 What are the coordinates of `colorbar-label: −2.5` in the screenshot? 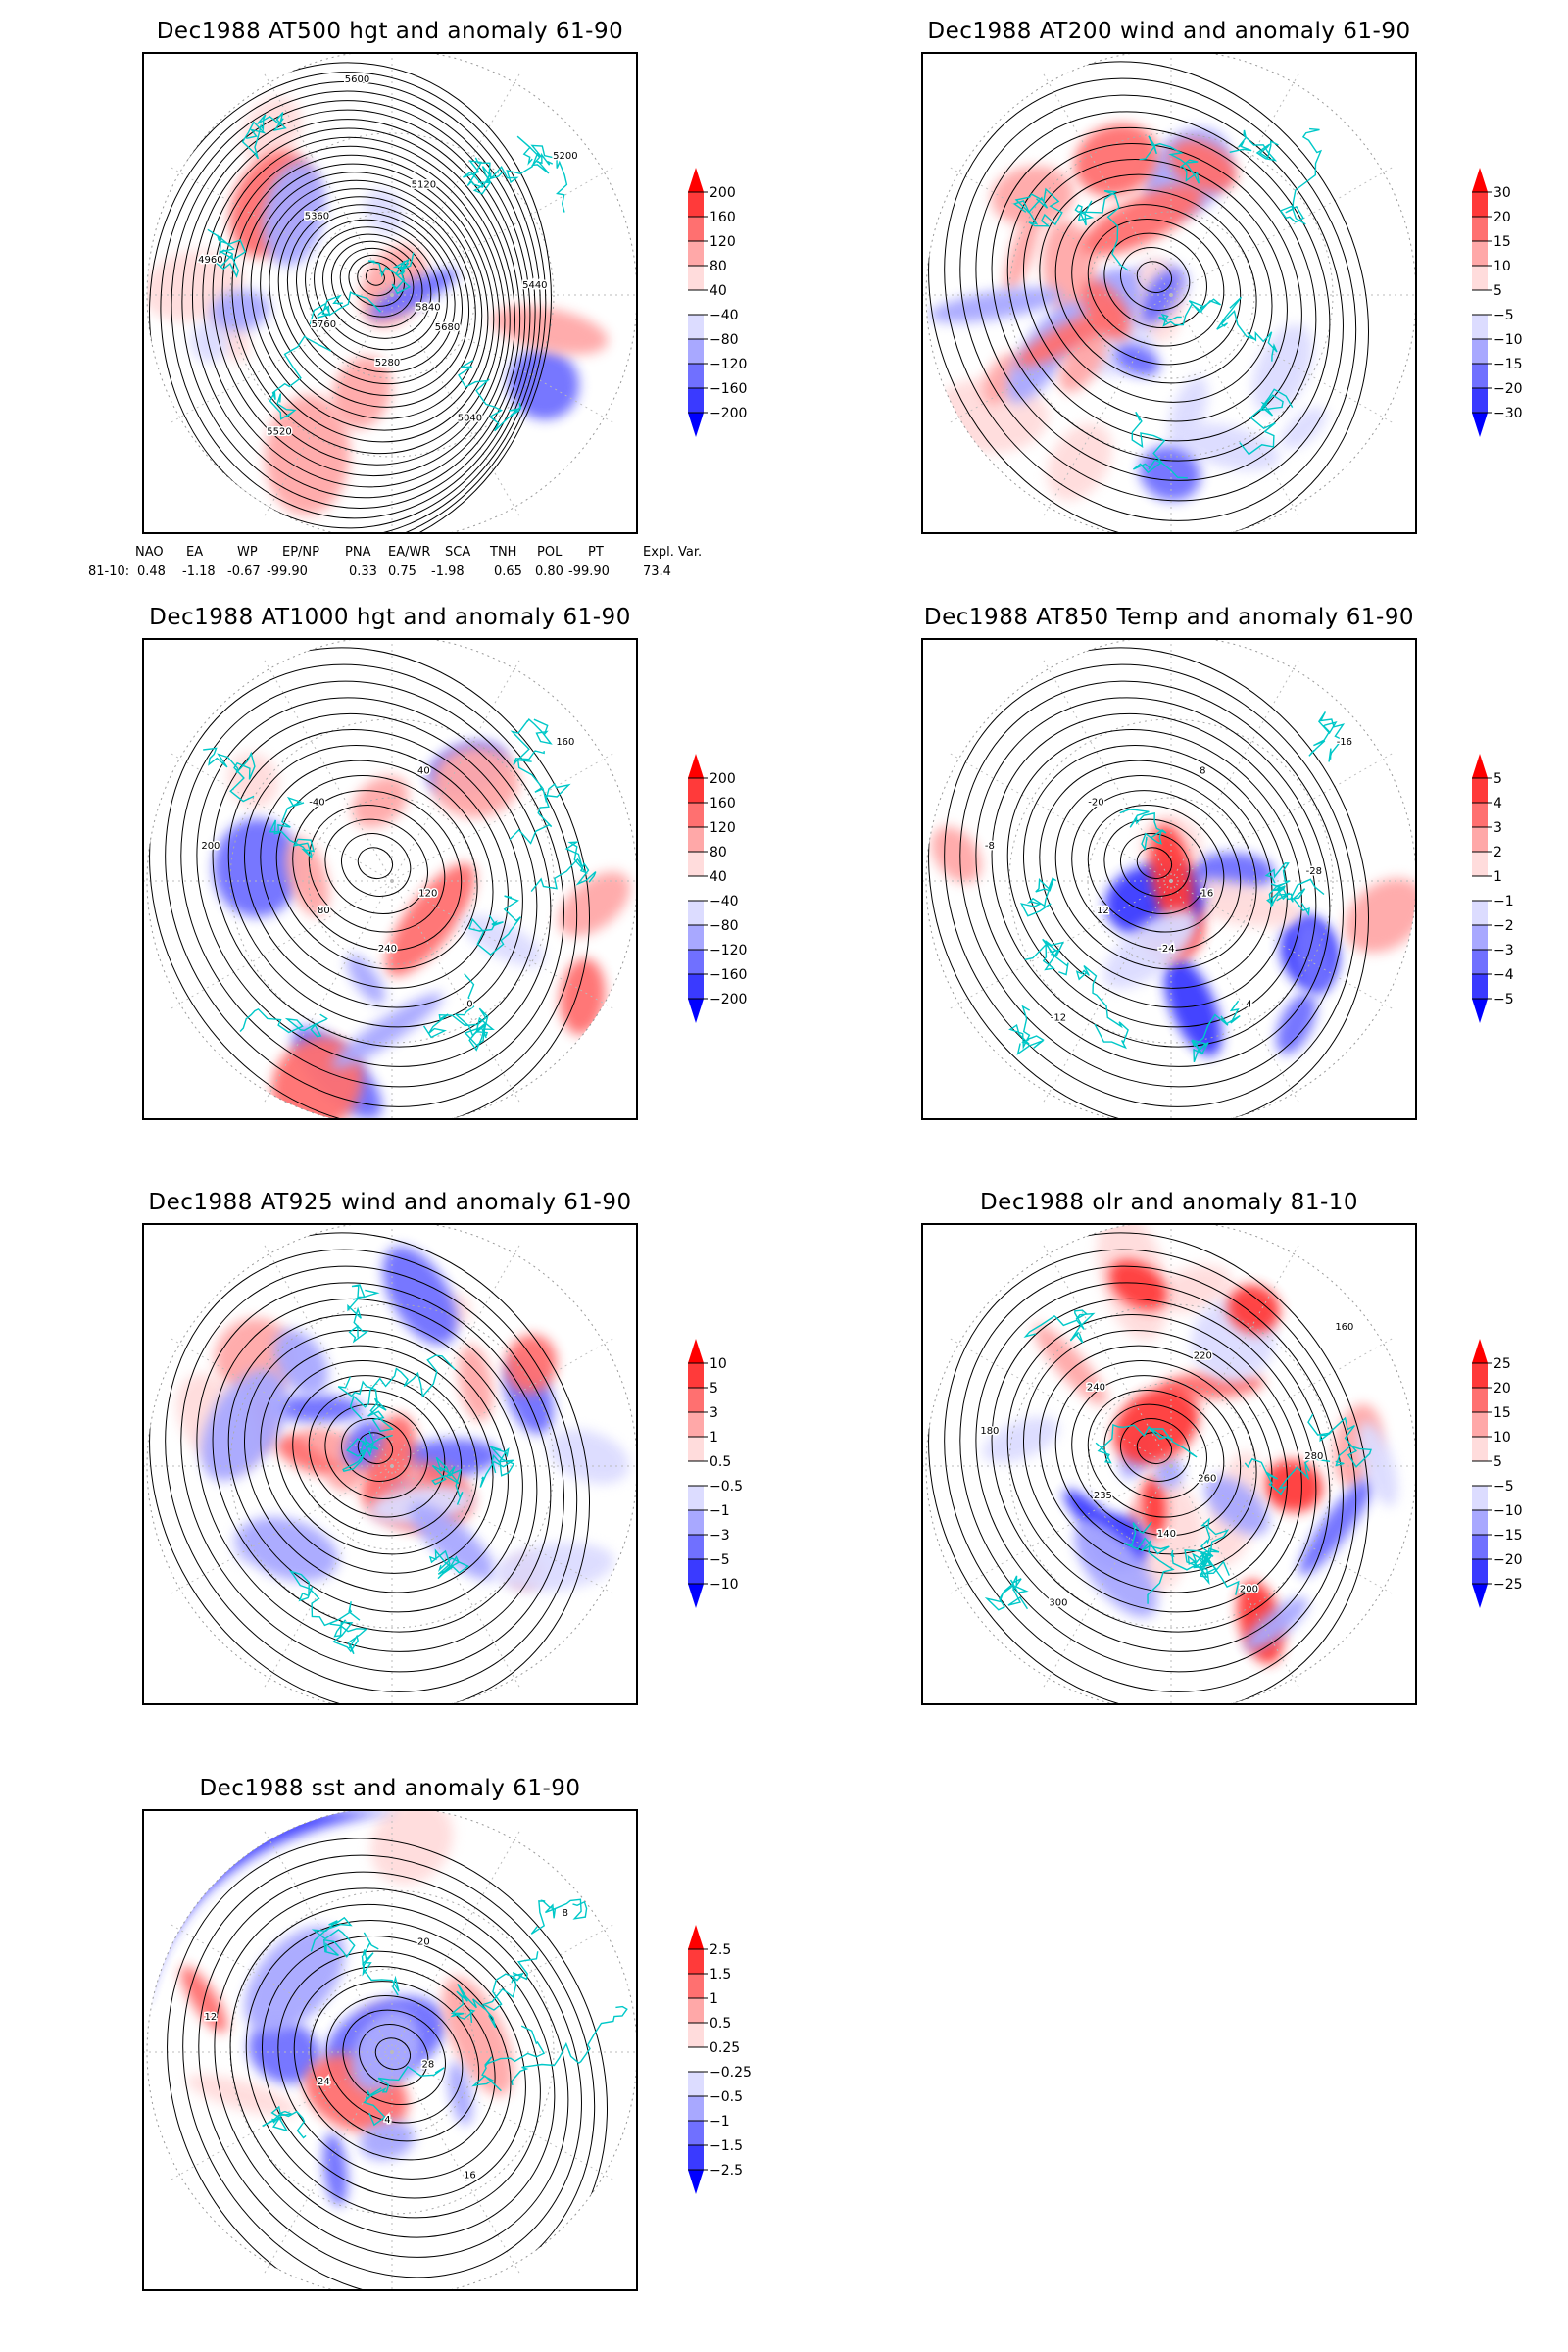 It's located at (726, 2171).